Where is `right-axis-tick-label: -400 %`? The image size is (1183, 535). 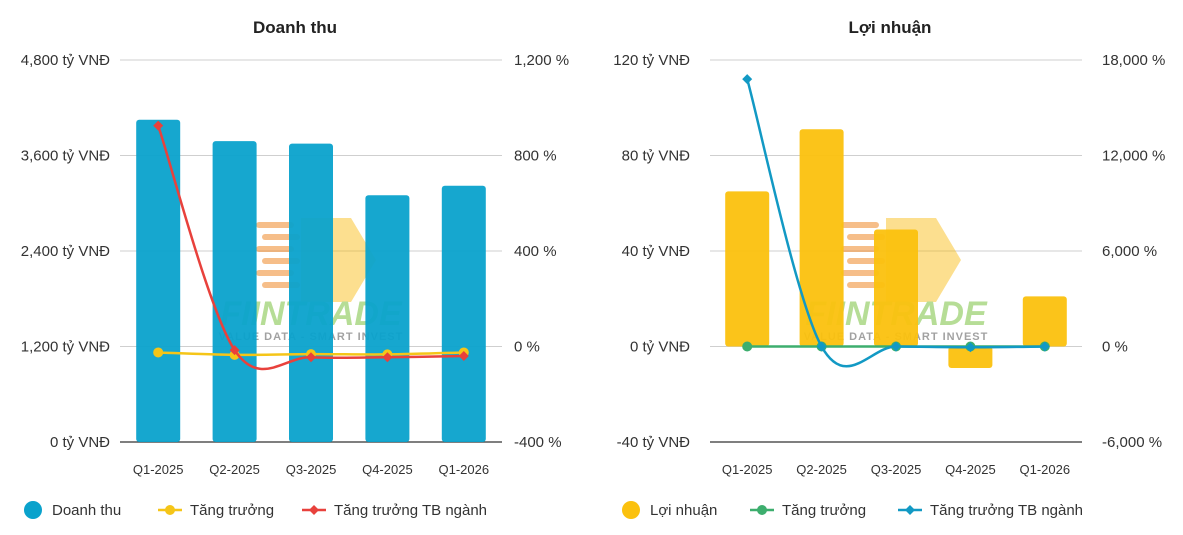
right-axis-tick-label: -400 % is located at coordinates (538, 442).